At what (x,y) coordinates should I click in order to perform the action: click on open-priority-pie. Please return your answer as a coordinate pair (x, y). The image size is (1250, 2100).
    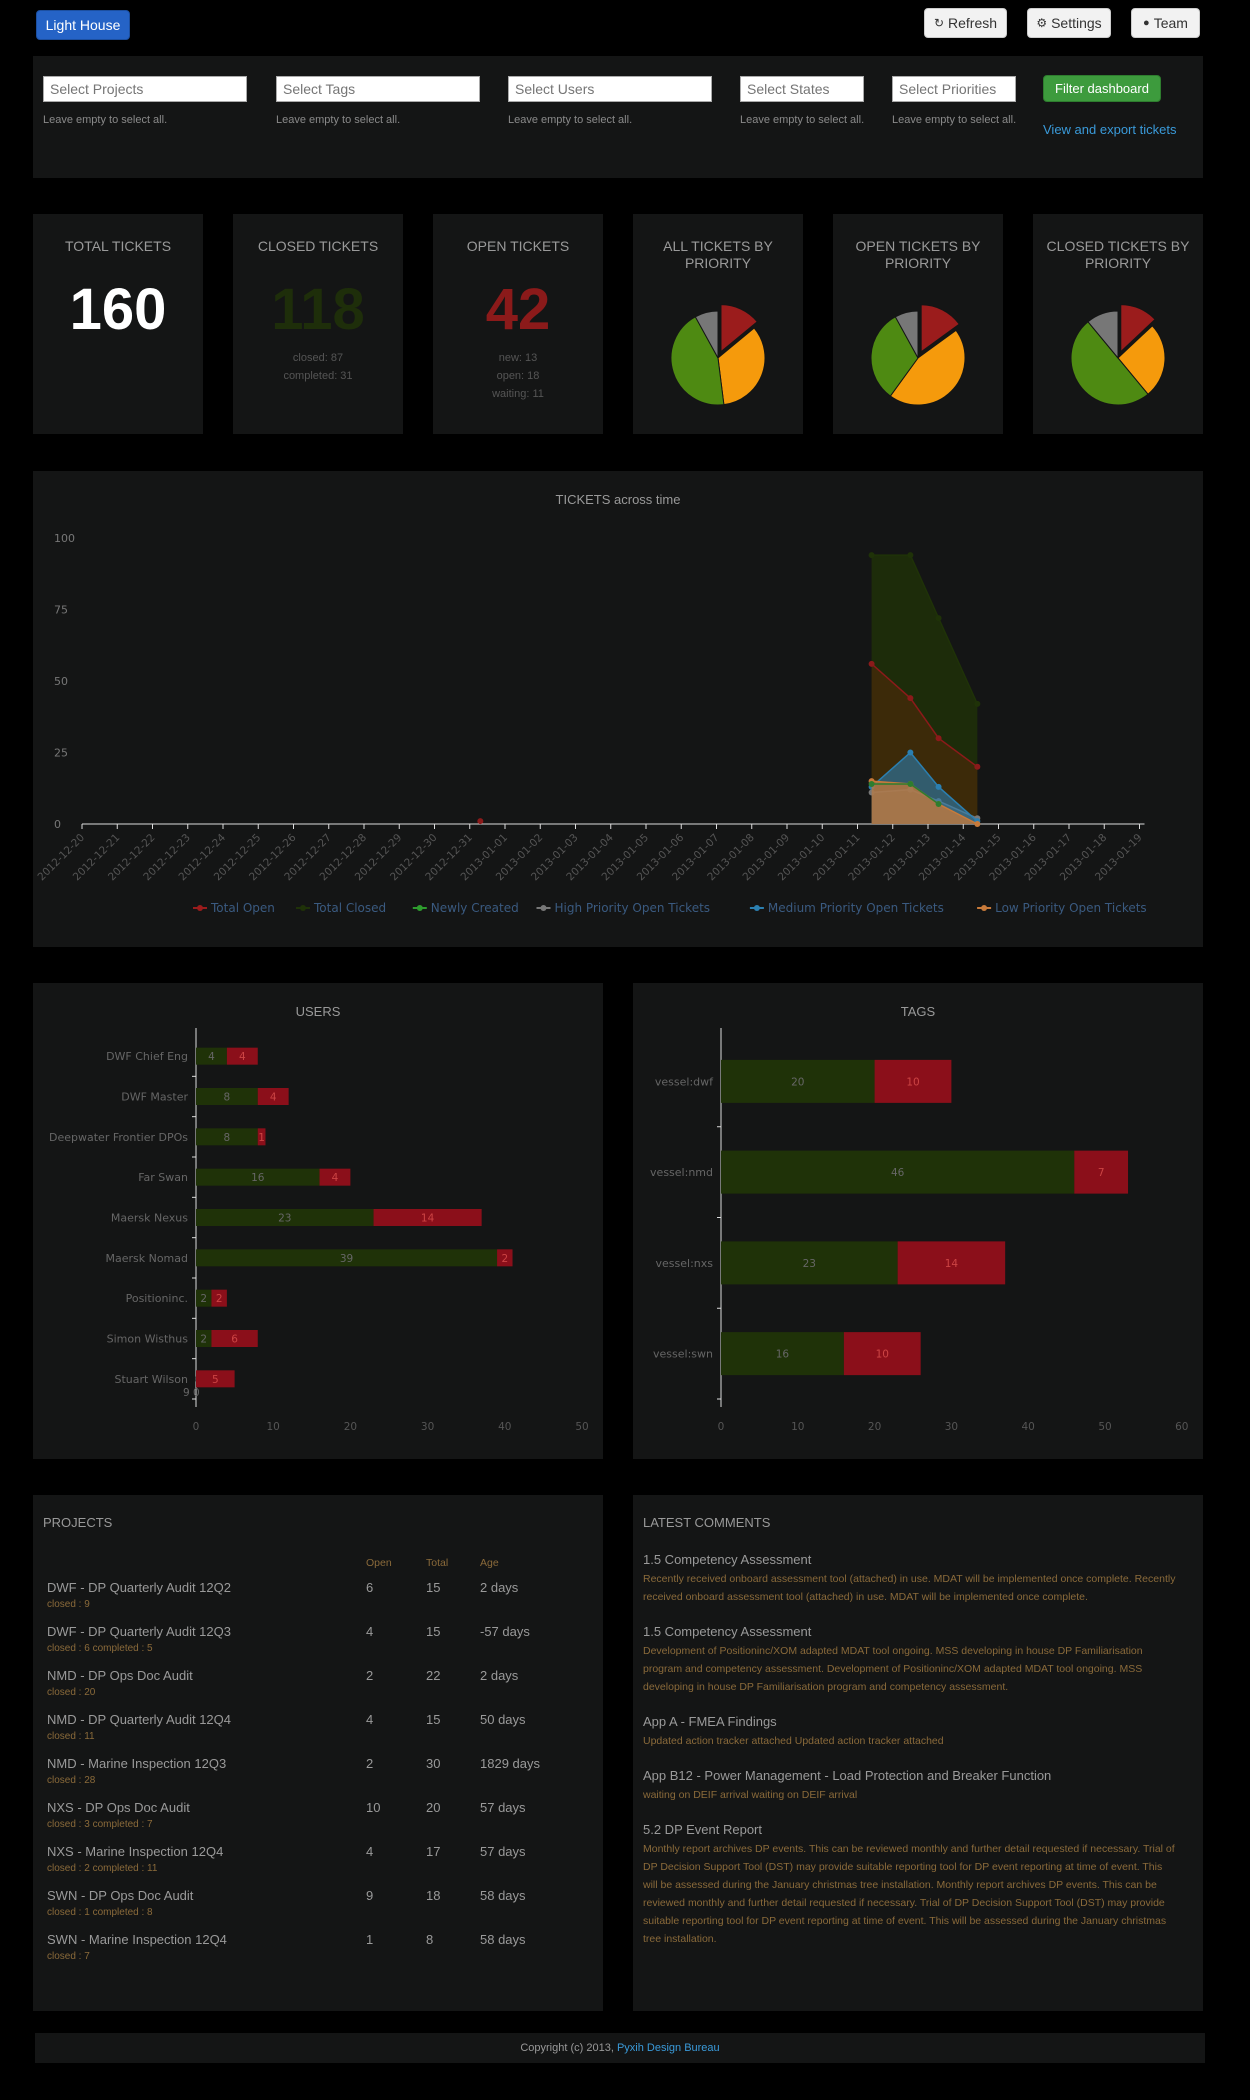
    Looking at the image, I should click on (918, 355).